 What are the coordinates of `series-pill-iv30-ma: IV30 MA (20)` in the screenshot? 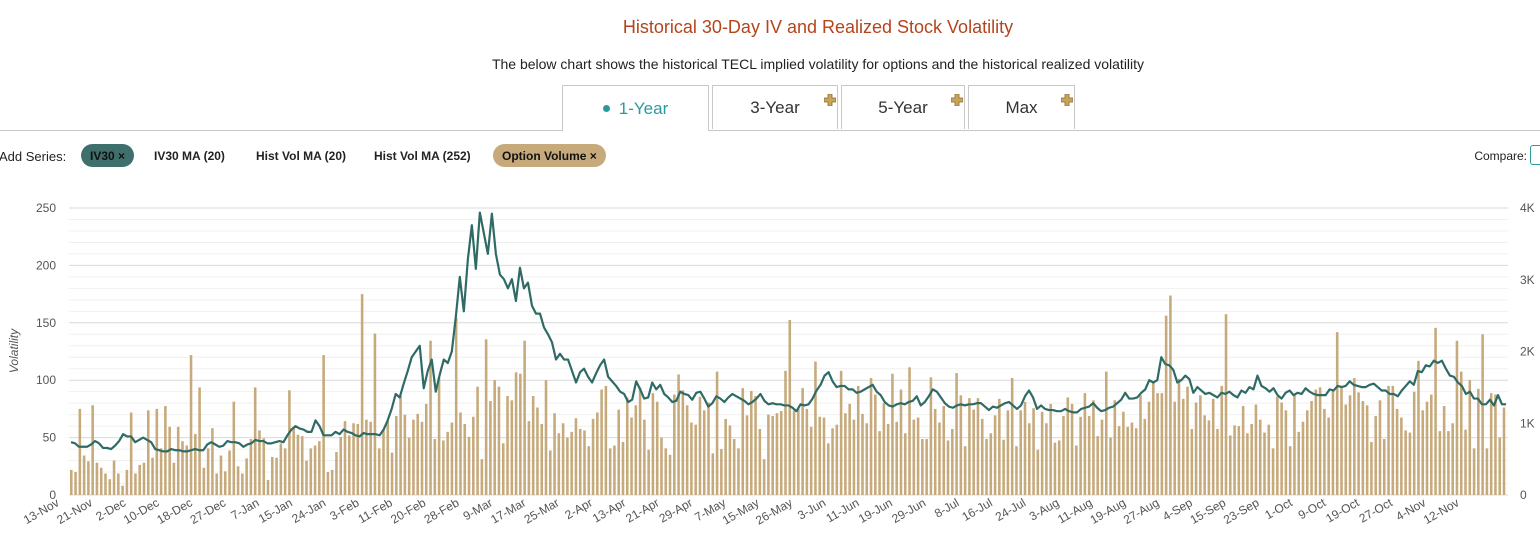 It's located at (189, 155).